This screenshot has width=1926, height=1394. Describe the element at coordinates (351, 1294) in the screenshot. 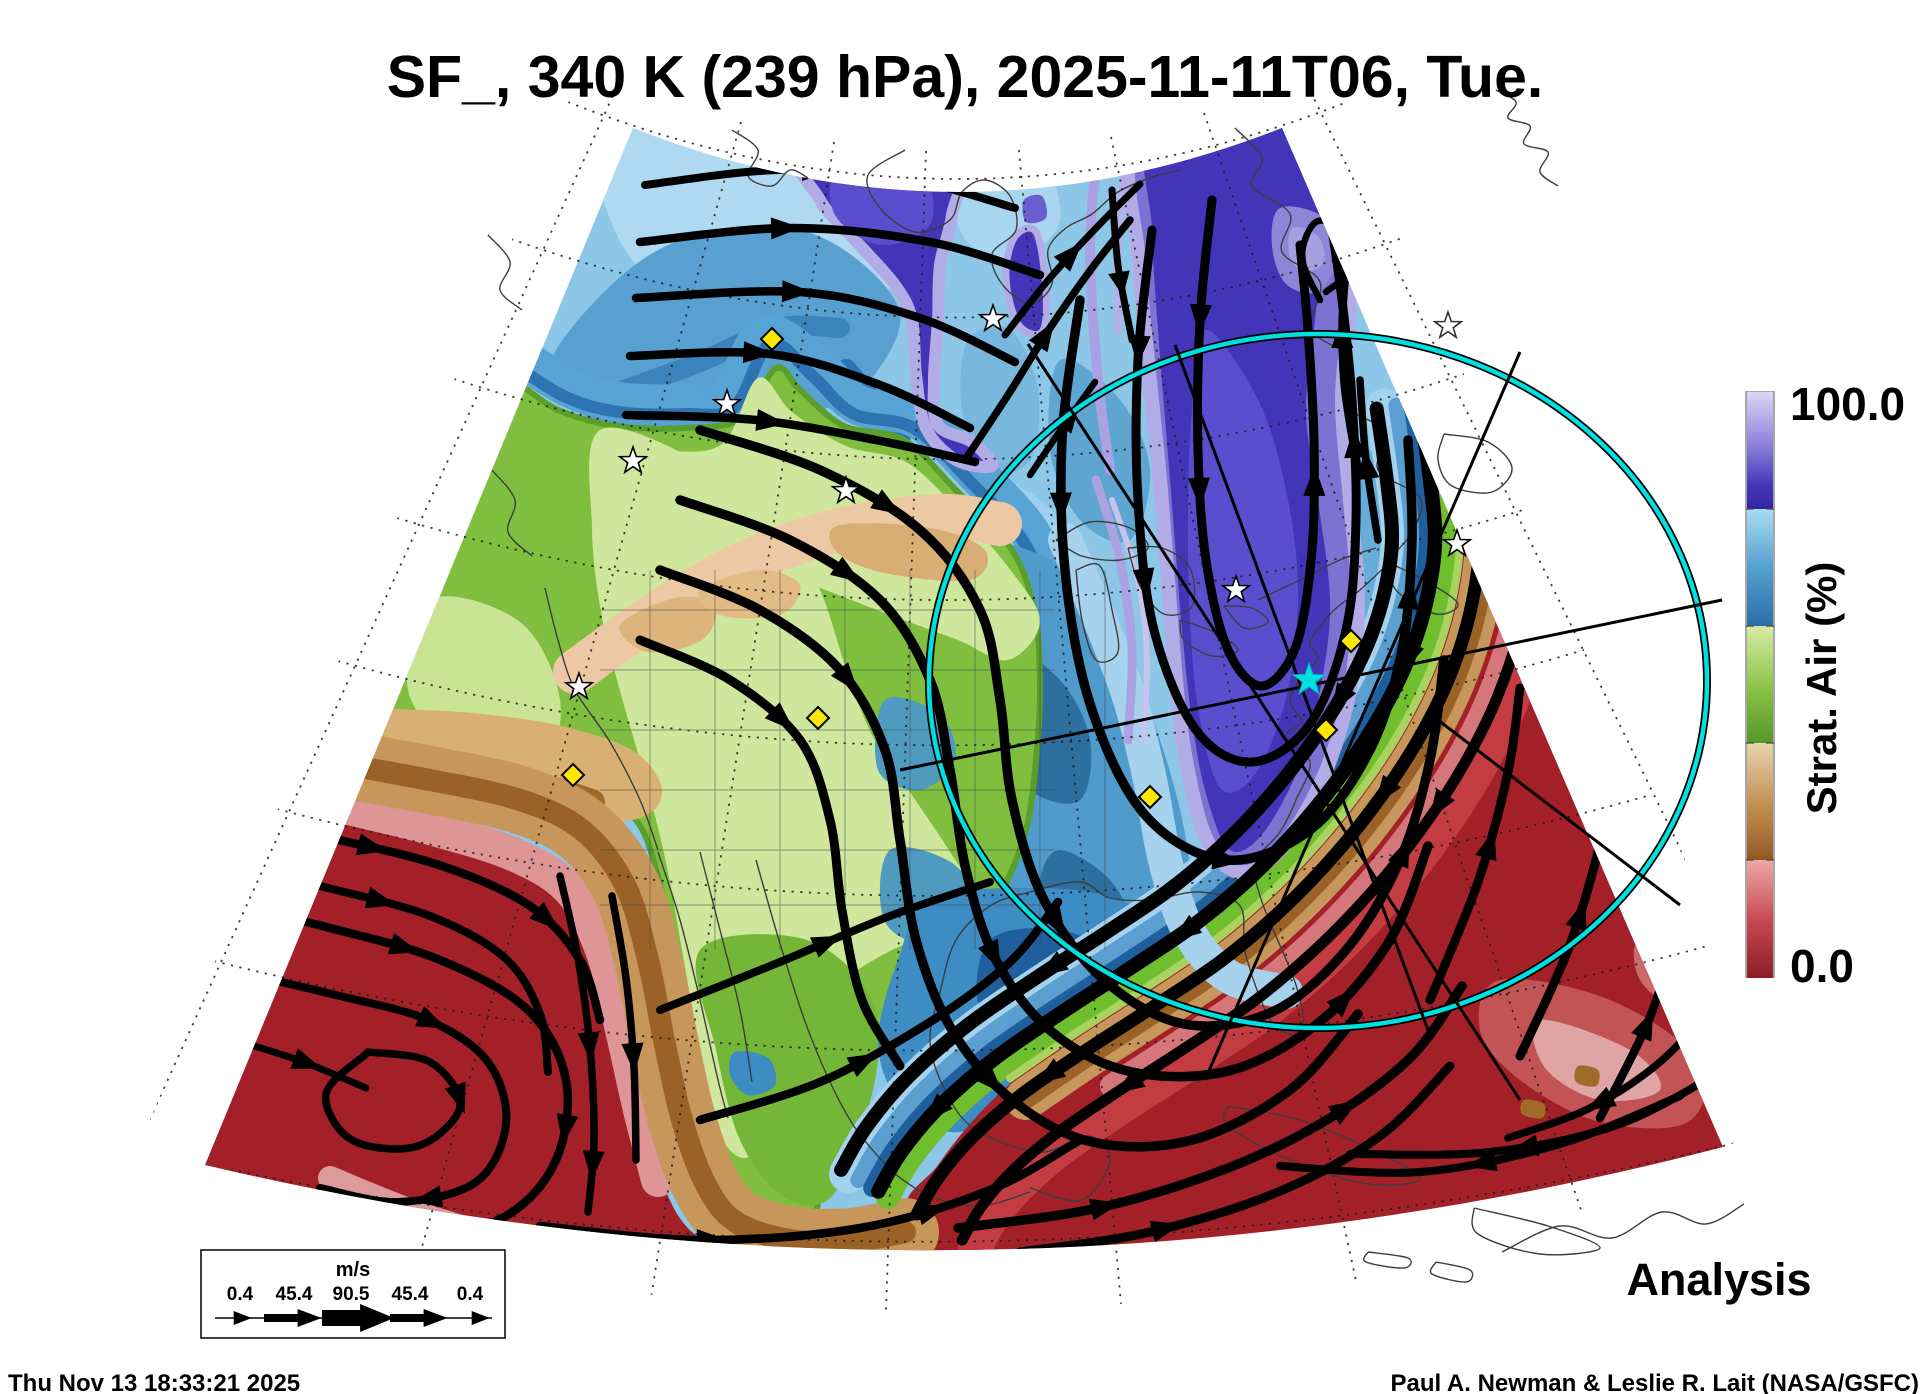

I see `svg-text: 90.5` at that location.